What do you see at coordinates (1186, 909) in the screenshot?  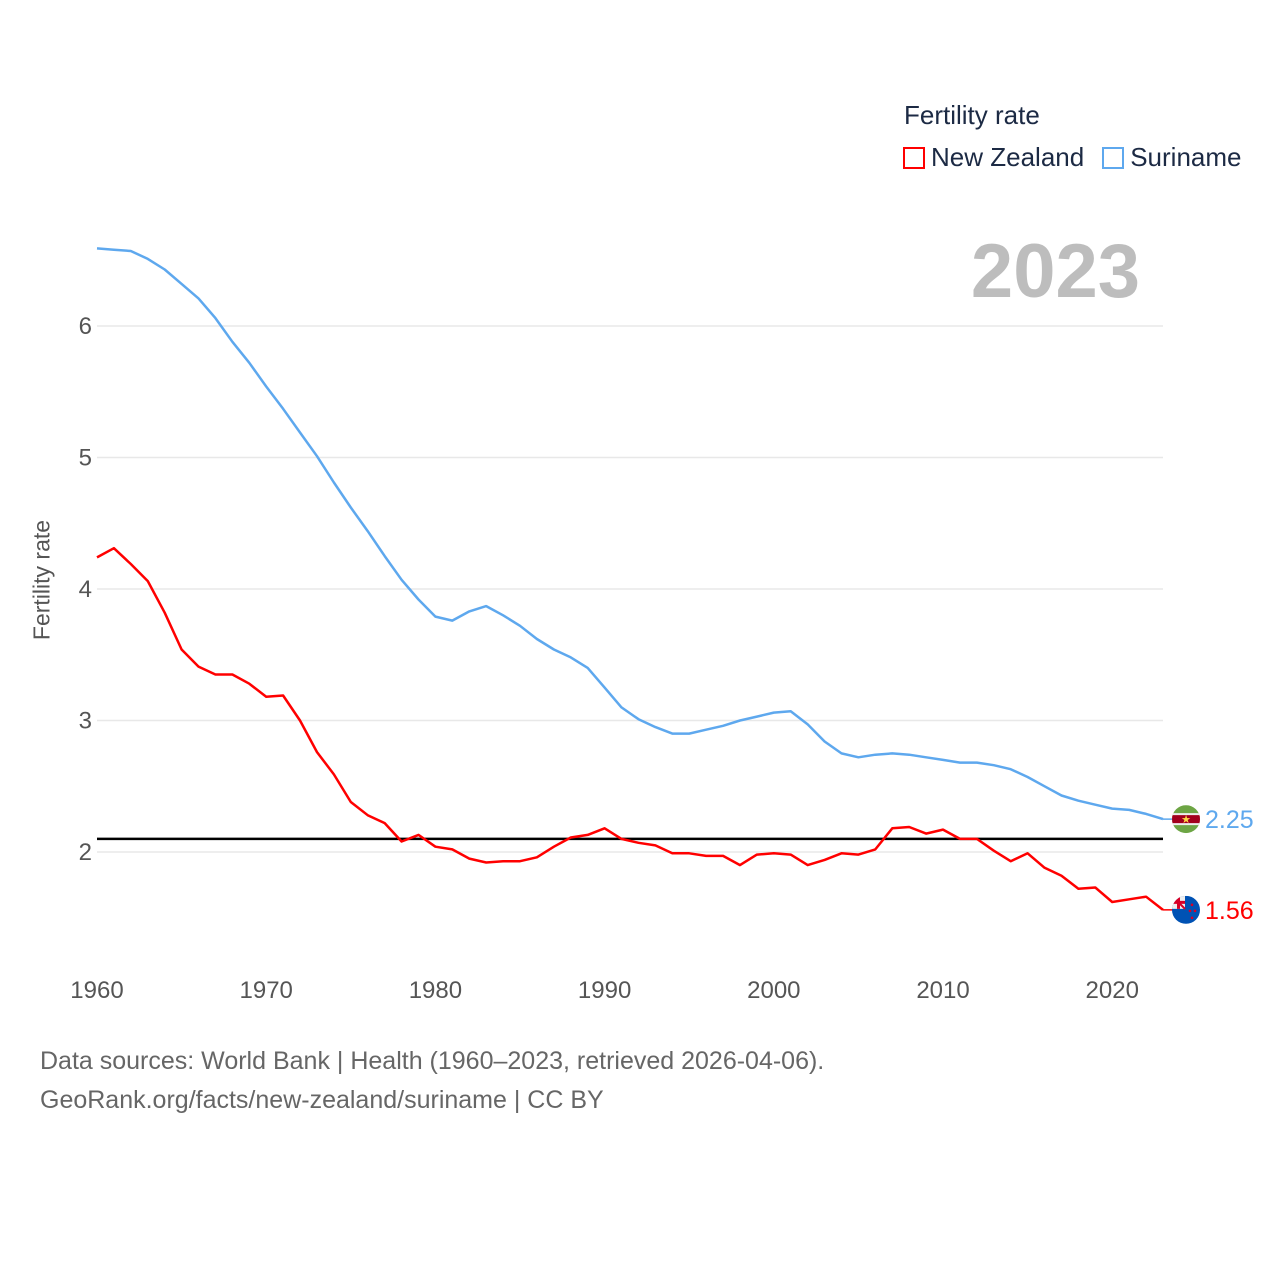 I see `new-zealand-flag-icon` at bounding box center [1186, 909].